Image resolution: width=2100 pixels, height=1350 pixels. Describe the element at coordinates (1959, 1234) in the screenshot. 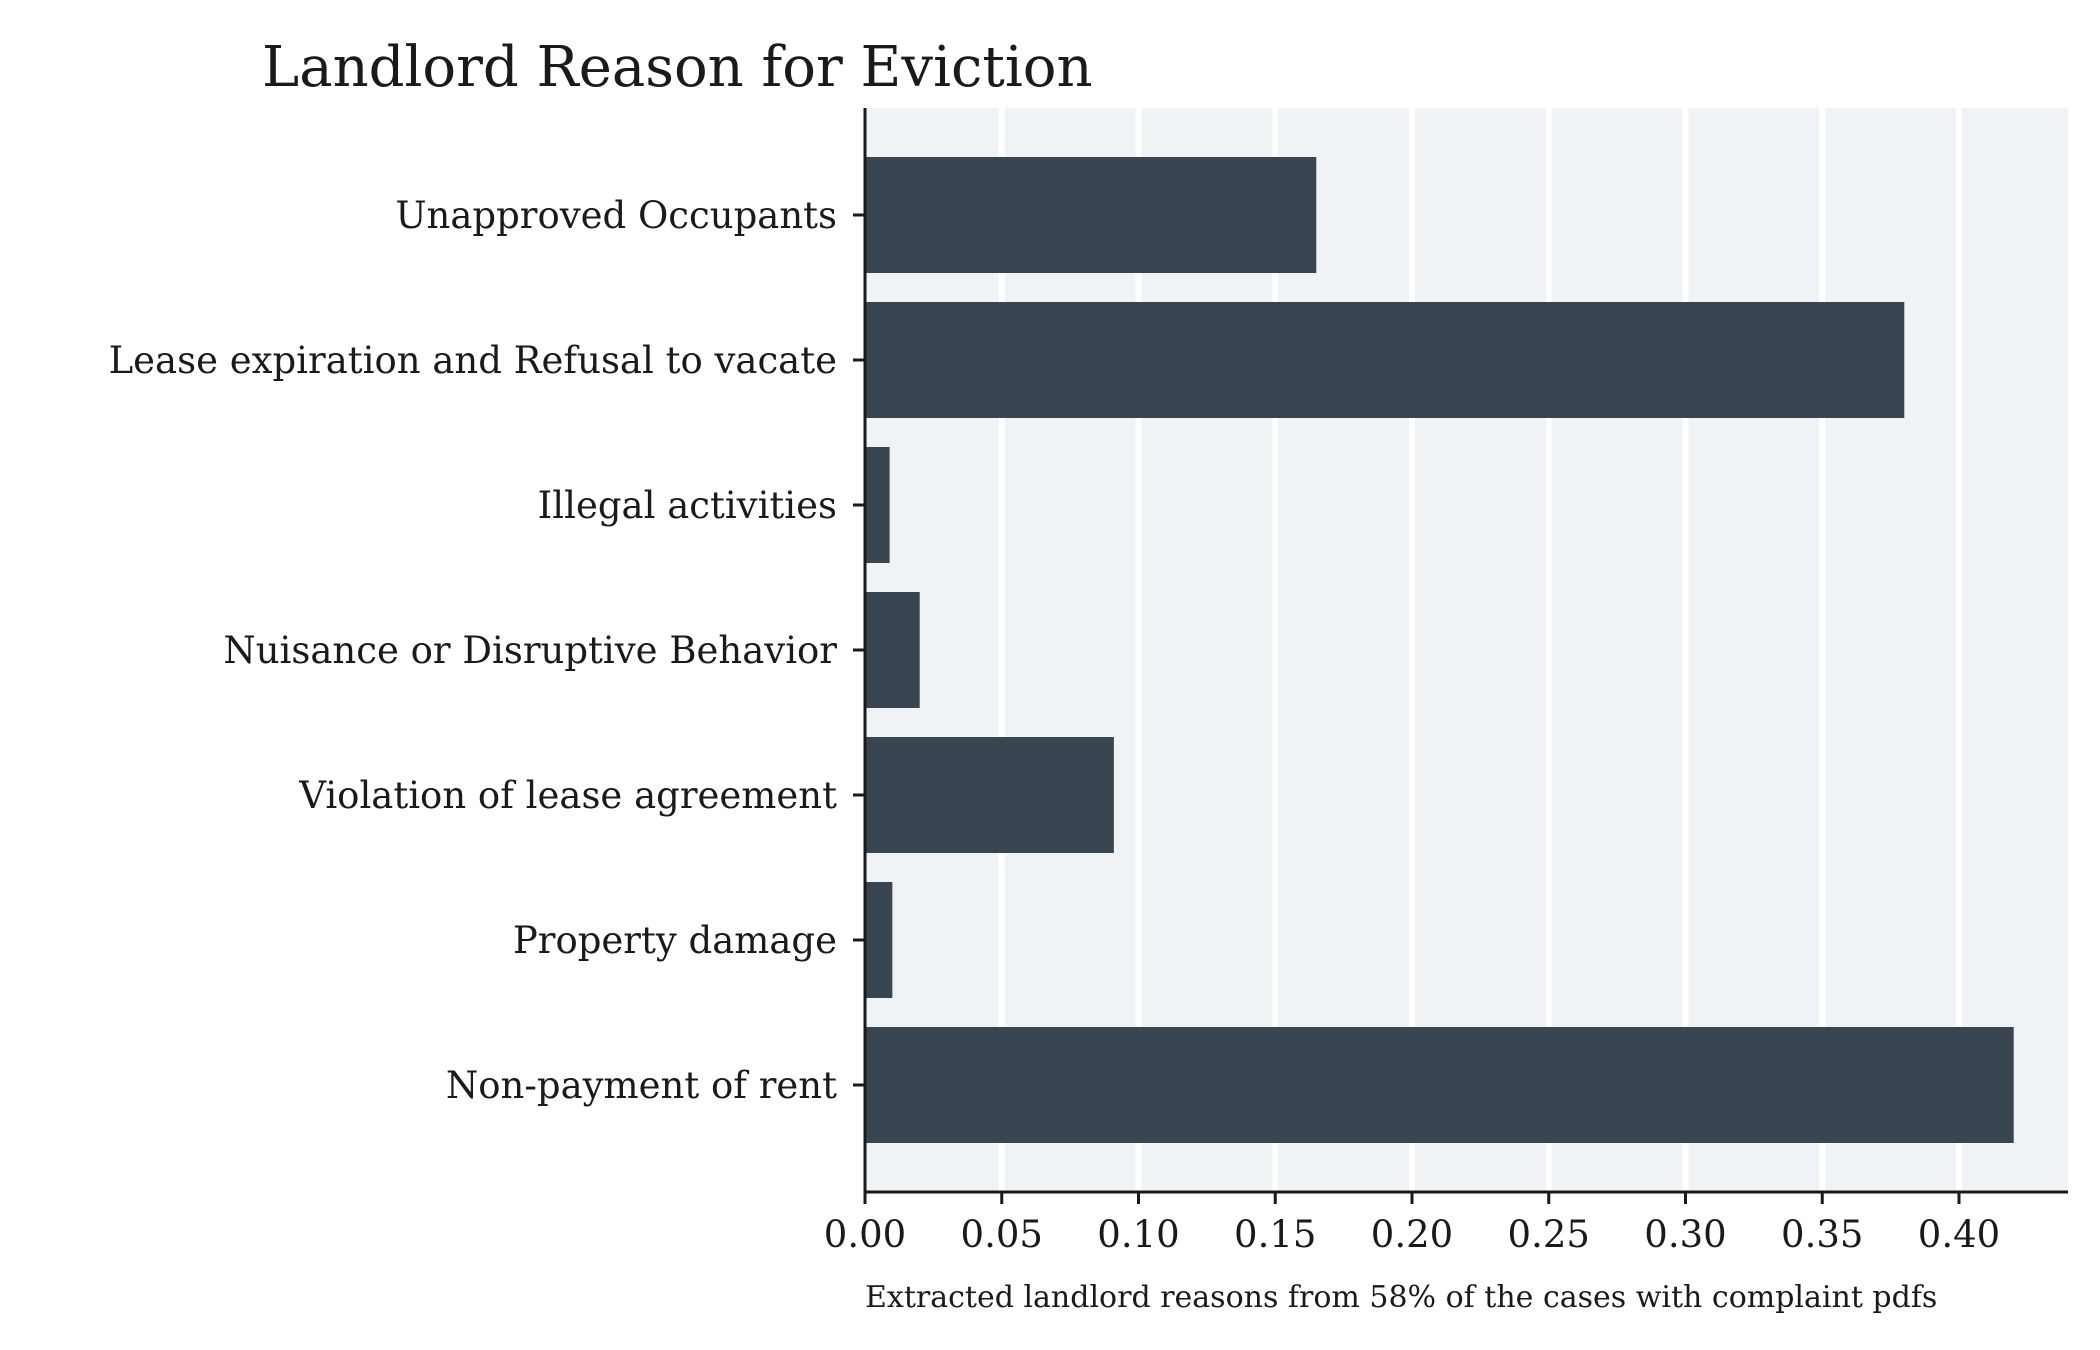

I see `x-tick-label-8: 0.40` at that location.